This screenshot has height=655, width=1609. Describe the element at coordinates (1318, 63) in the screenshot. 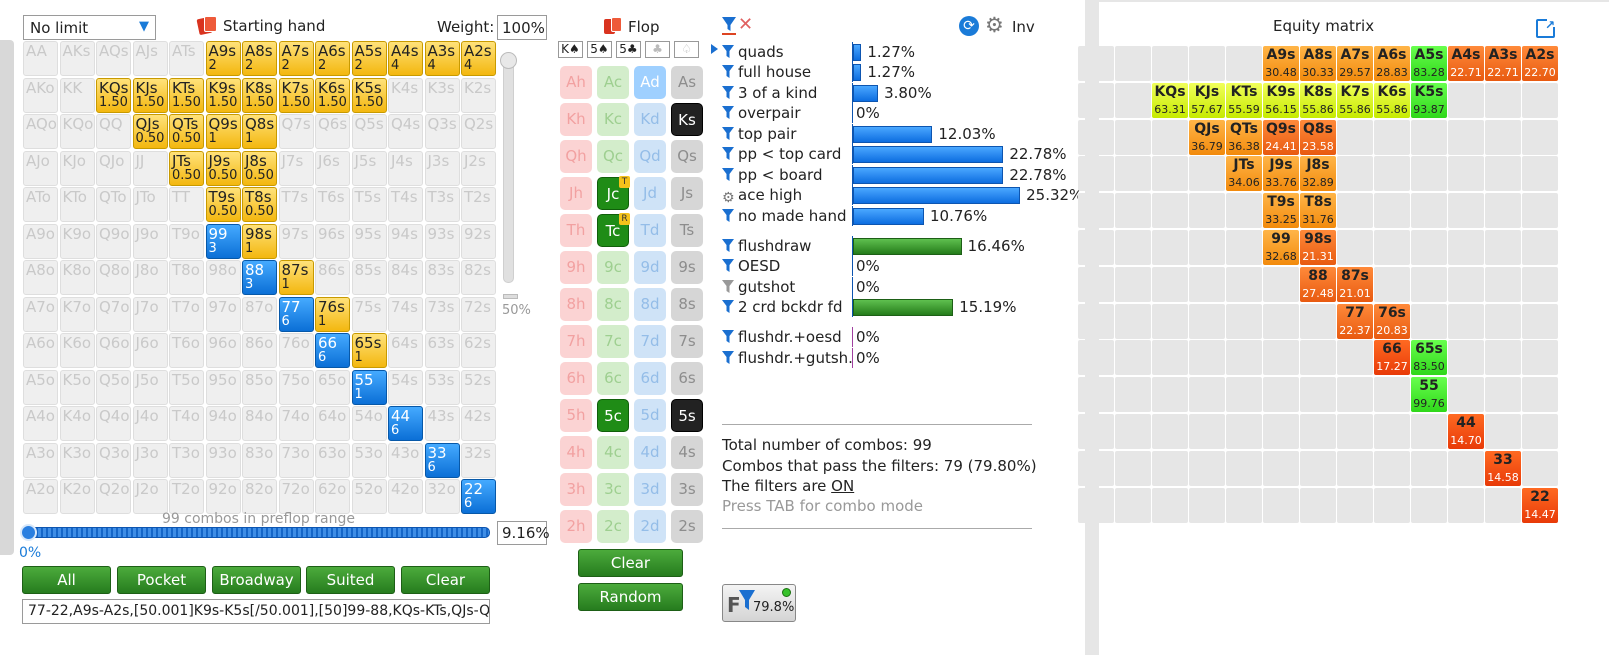

I see `equity-cell: A8s 30.33` at that location.